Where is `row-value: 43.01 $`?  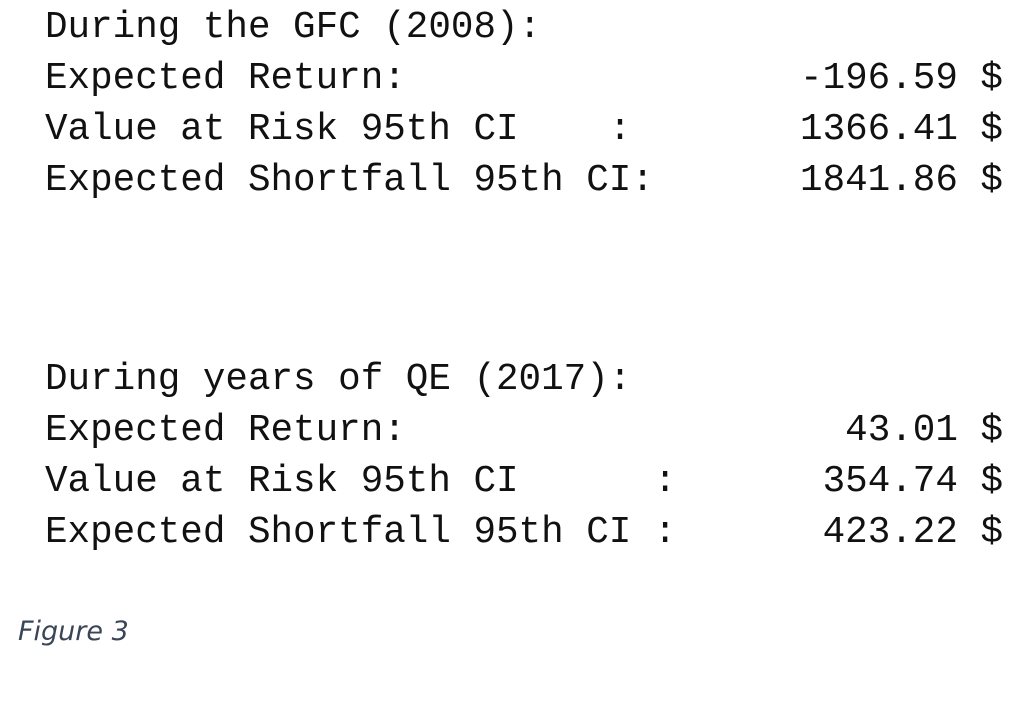 row-value: 43.01 $ is located at coordinates (924, 431).